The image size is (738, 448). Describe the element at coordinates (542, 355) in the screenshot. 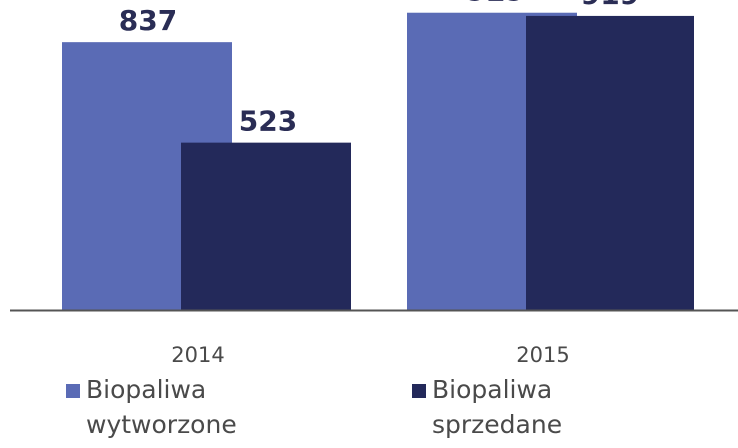

I see `x-tick-label-2015: 2015` at that location.